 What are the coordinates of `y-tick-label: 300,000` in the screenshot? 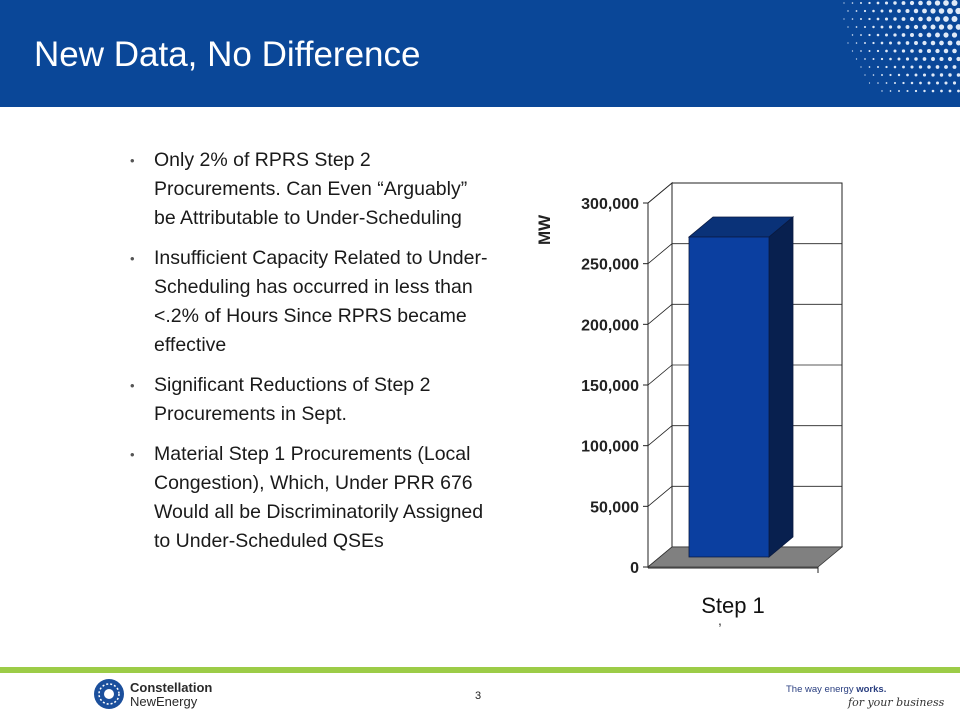 It's located at (610, 204).